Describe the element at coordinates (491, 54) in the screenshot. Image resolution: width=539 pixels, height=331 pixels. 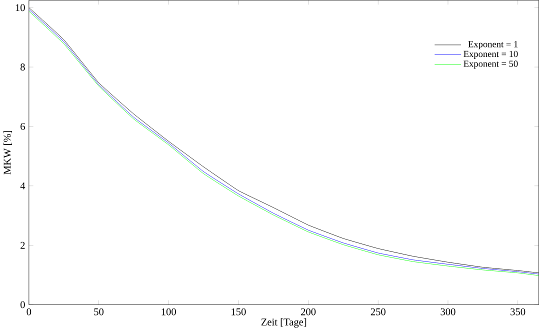
I see `legend-label: Exponent = 10` at that location.